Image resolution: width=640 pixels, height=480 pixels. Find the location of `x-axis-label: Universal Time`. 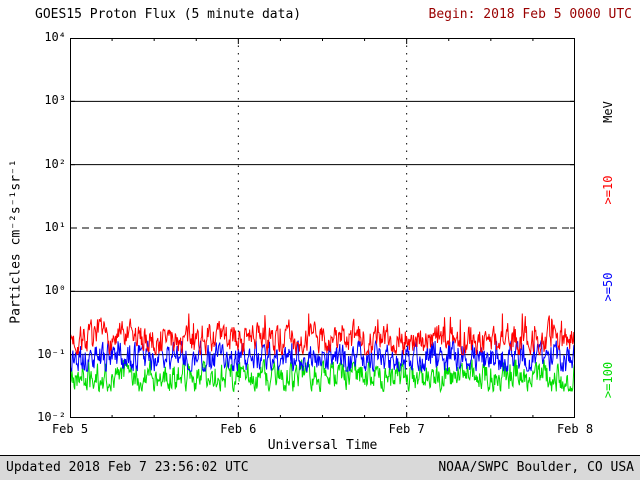

x-axis-label: Universal Time is located at coordinates (322, 445).